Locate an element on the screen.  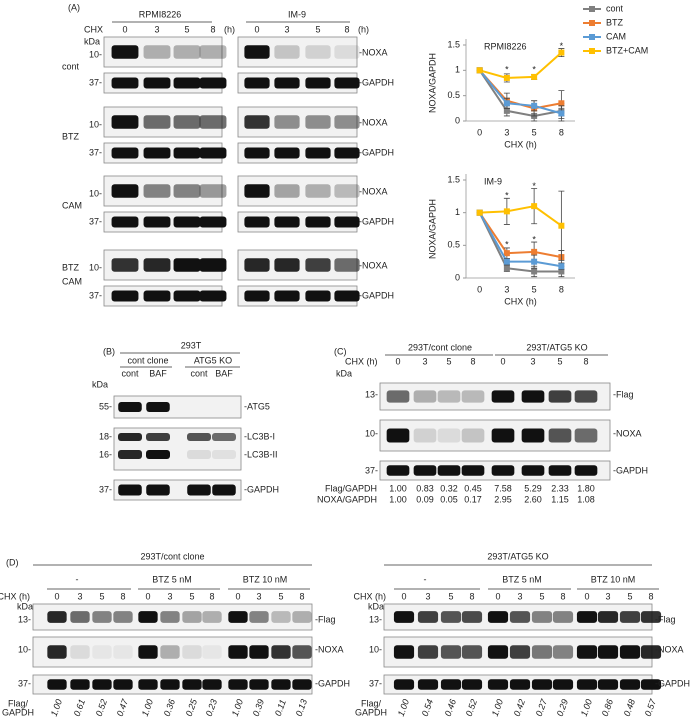
condition-label: - is located at coordinates (77, 579).